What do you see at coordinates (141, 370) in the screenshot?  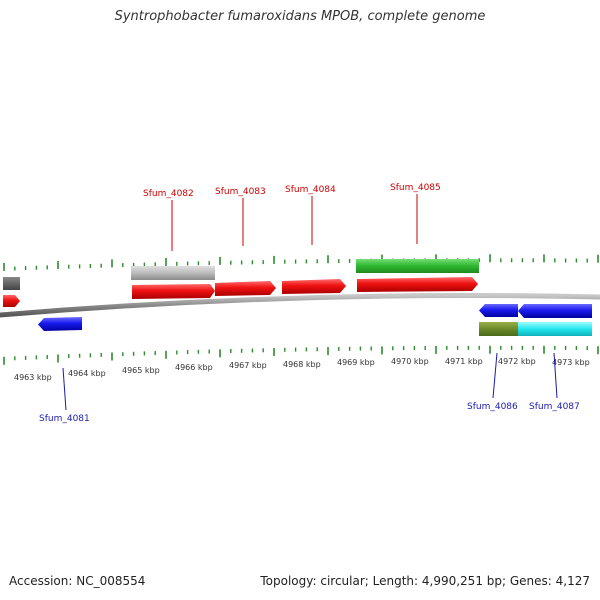 I see `kbp-label: 4965 kbp` at bounding box center [141, 370].